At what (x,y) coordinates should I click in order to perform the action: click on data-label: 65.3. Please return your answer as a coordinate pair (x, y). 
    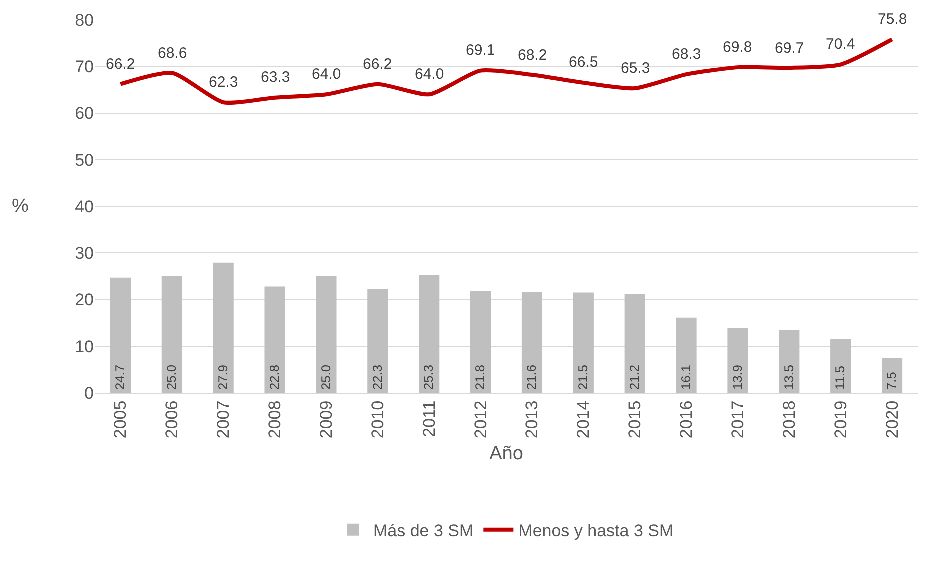
    Looking at the image, I should click on (635, 68).